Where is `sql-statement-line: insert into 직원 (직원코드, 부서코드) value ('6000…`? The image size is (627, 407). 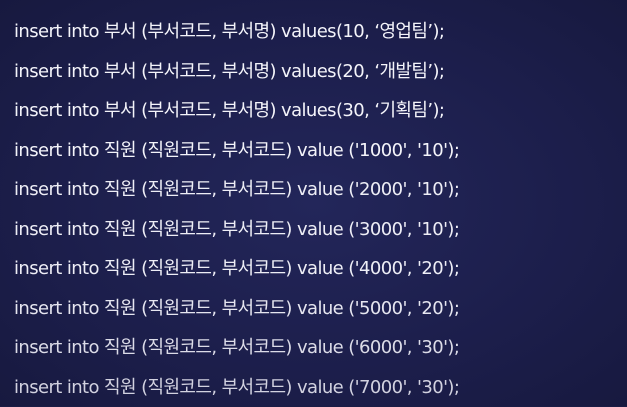
sql-statement-line: insert into 직원 (직원코드, 부서코드) value ('6000… is located at coordinates (319, 348).